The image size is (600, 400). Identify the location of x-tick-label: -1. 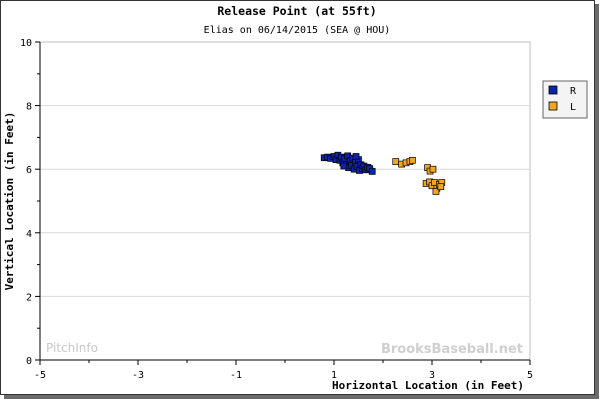
(236, 375).